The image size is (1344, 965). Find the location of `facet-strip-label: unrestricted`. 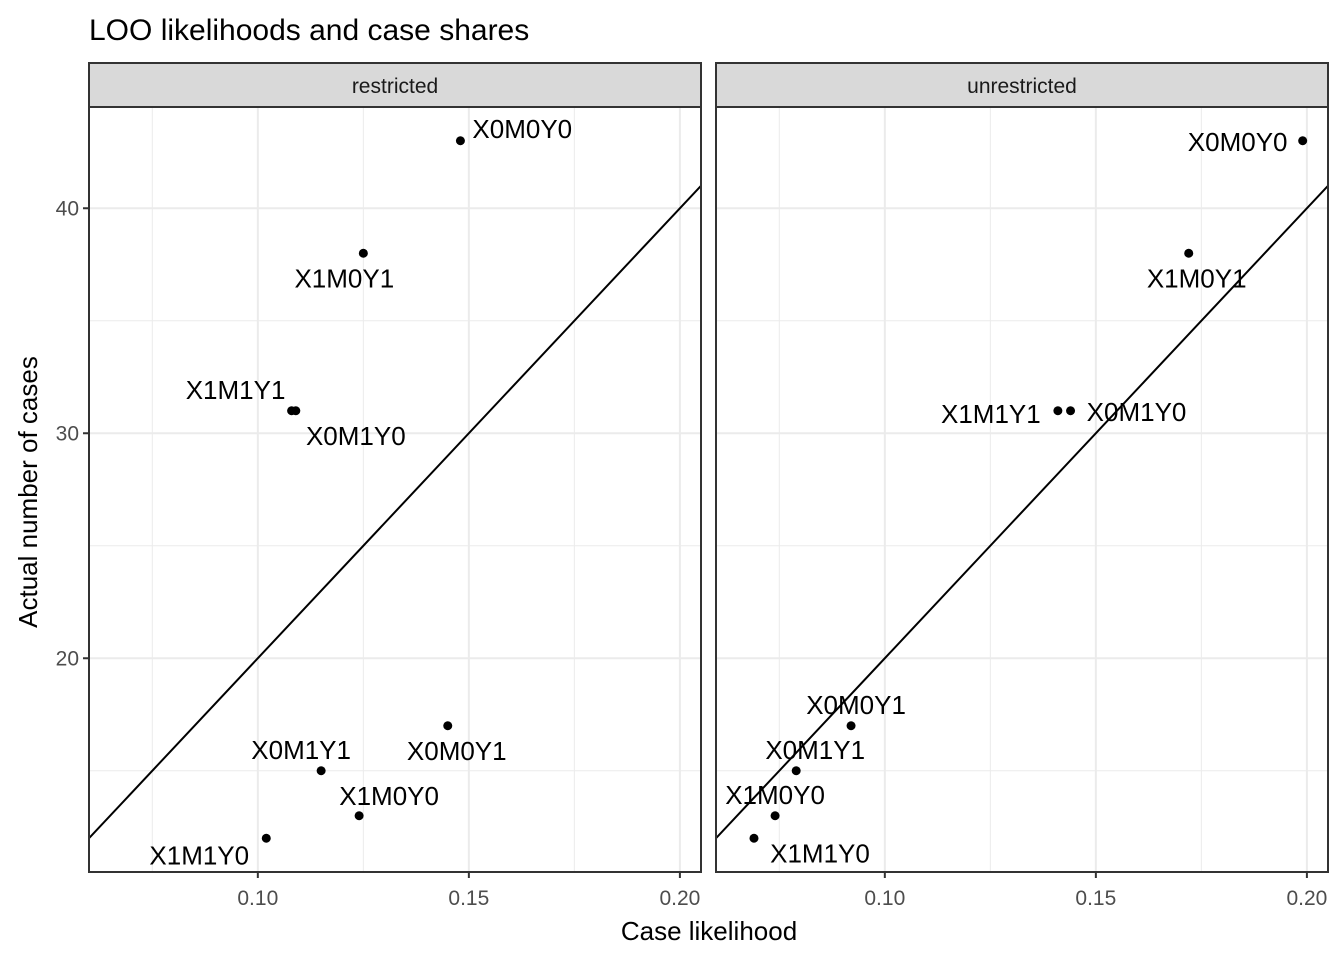

facet-strip-label: unrestricted is located at coordinates (1022, 86).